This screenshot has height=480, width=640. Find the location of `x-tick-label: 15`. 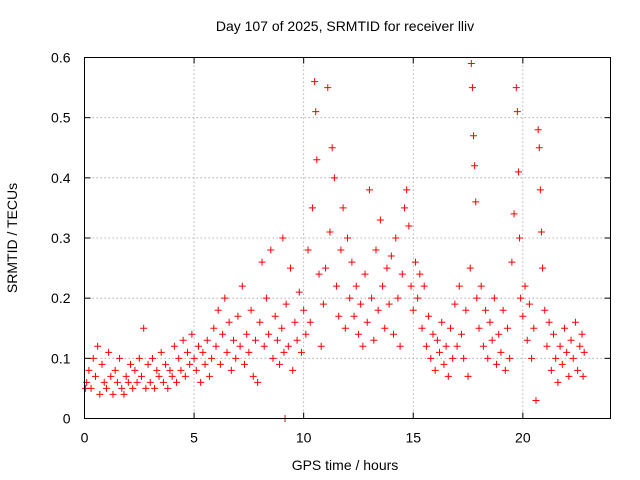

x-tick-label: 15 is located at coordinates (413, 438).